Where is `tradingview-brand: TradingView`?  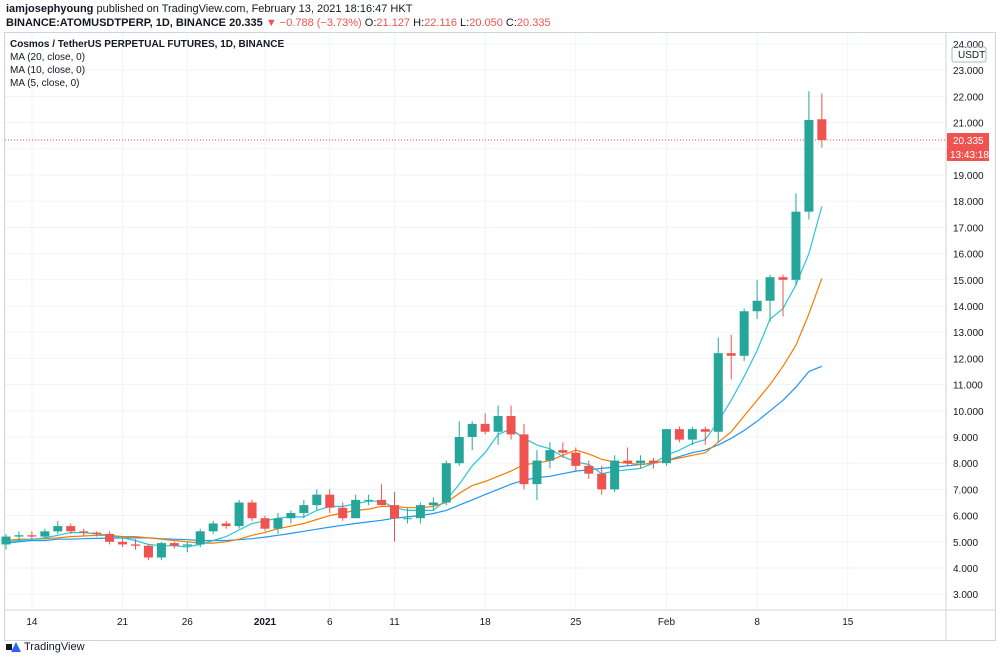
tradingview-brand: TradingView is located at coordinates (54, 647).